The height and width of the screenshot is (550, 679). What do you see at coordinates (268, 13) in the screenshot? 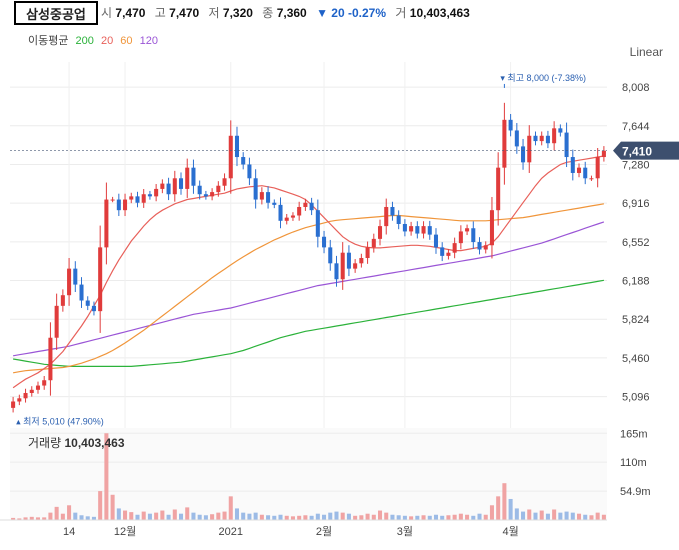
I see `close-label: 종` at bounding box center [268, 13].